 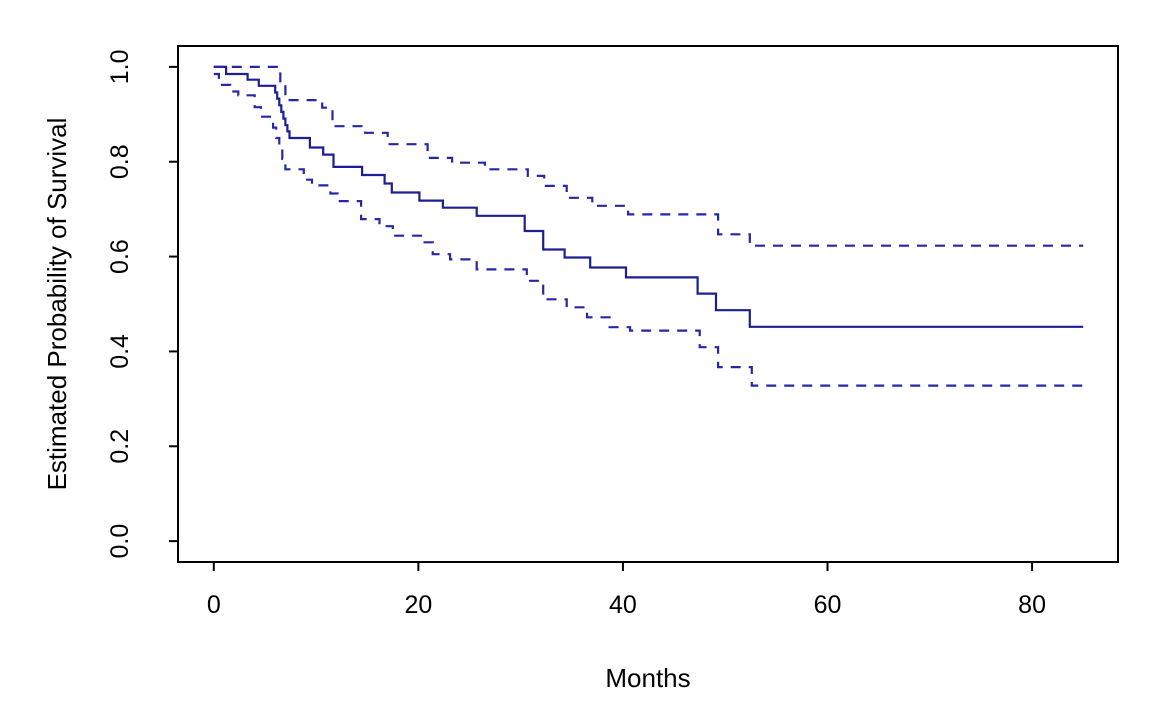 What do you see at coordinates (623, 605) in the screenshot?
I see `x-tick-label: 40` at bounding box center [623, 605].